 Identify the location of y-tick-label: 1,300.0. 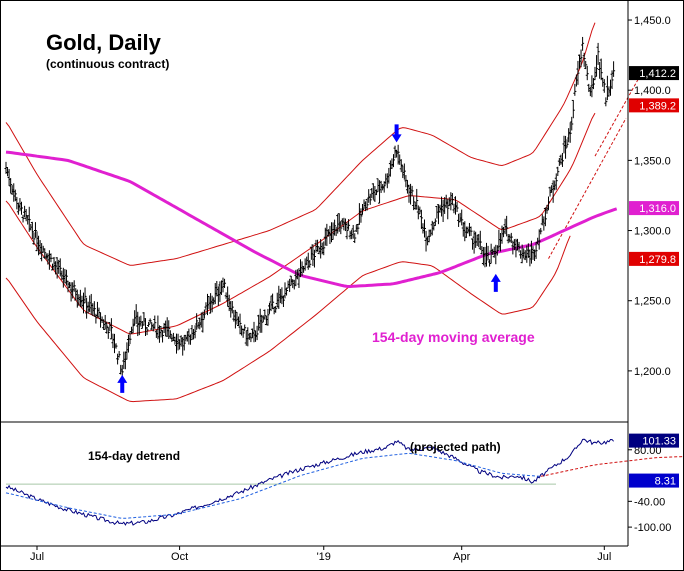
(652, 232).